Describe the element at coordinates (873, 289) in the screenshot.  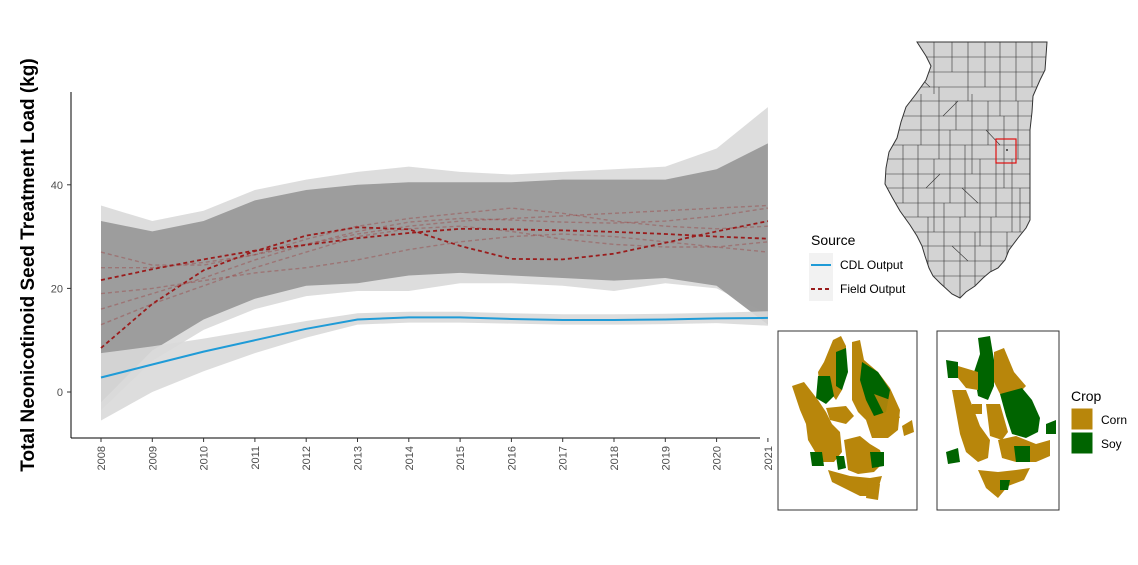
I see `legend-label-field: Field Output` at that location.